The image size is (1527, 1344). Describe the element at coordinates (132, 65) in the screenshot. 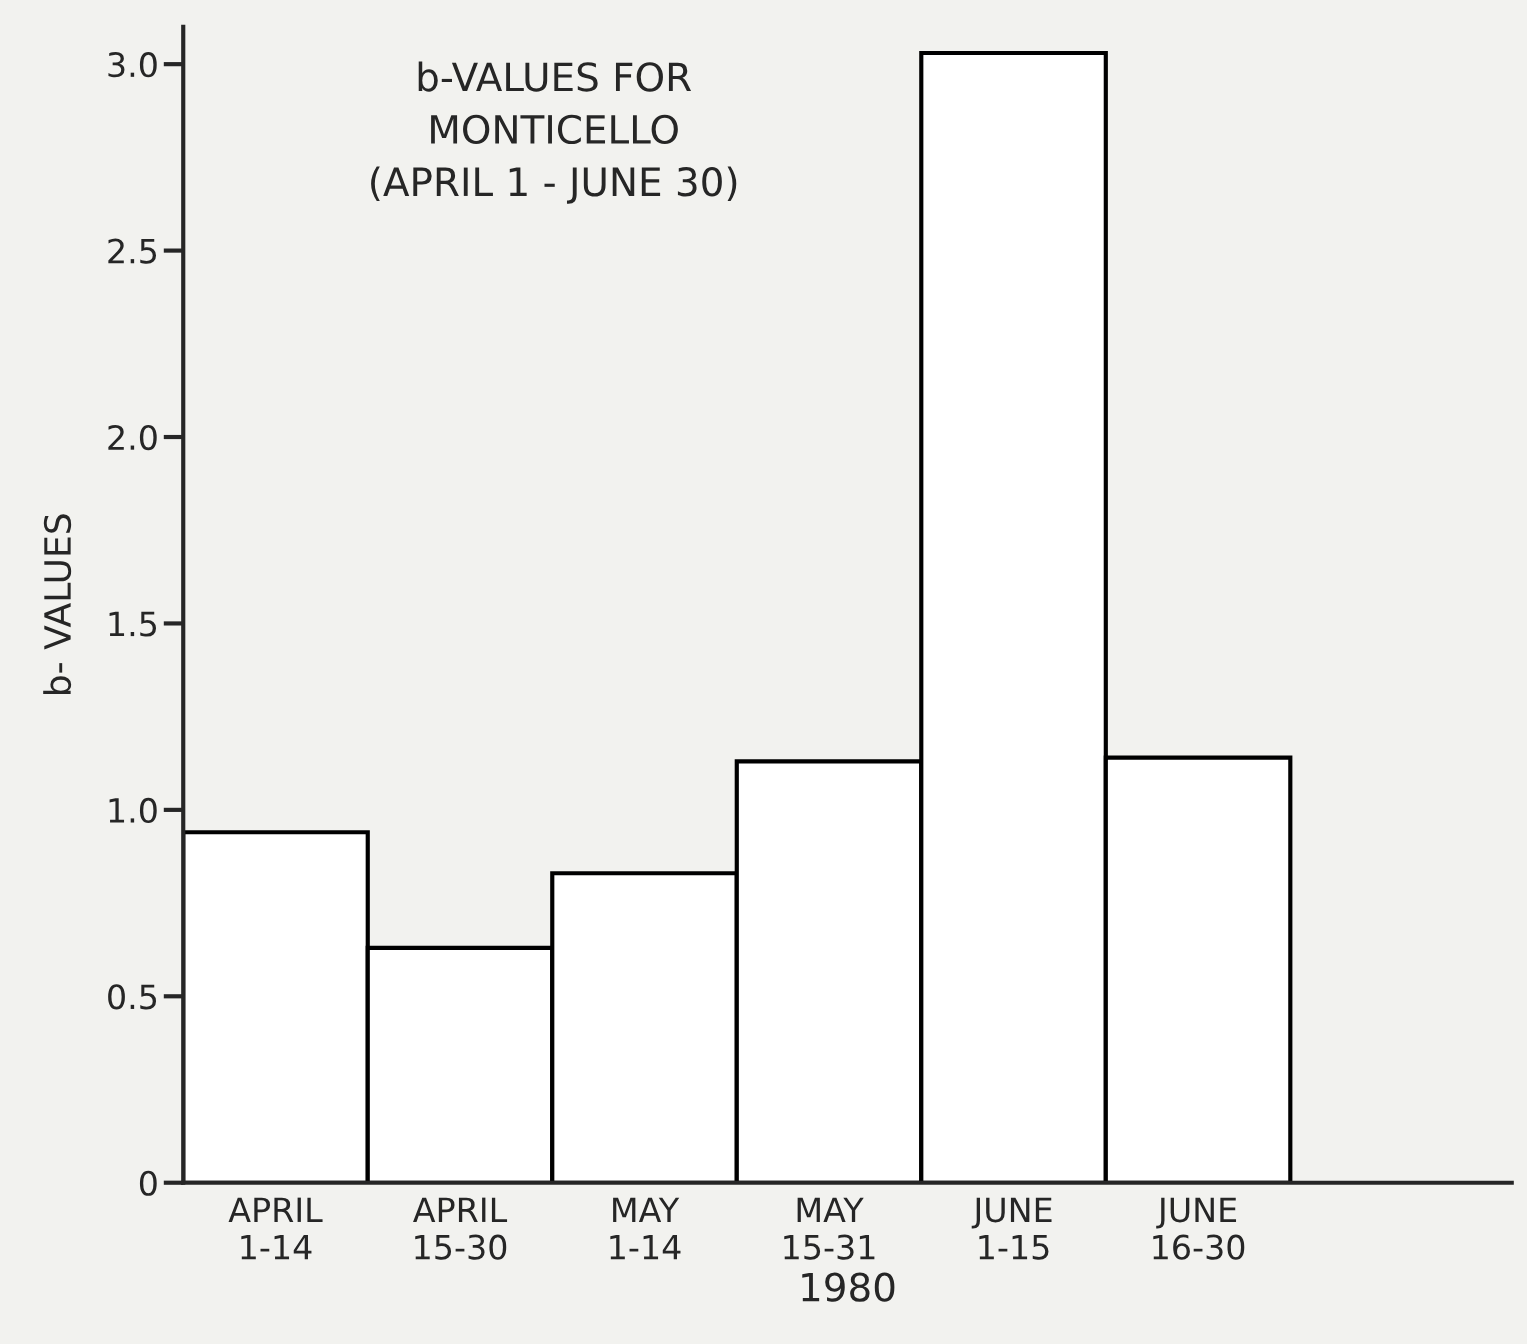

I see `y-tick-label: 3.0` at that location.